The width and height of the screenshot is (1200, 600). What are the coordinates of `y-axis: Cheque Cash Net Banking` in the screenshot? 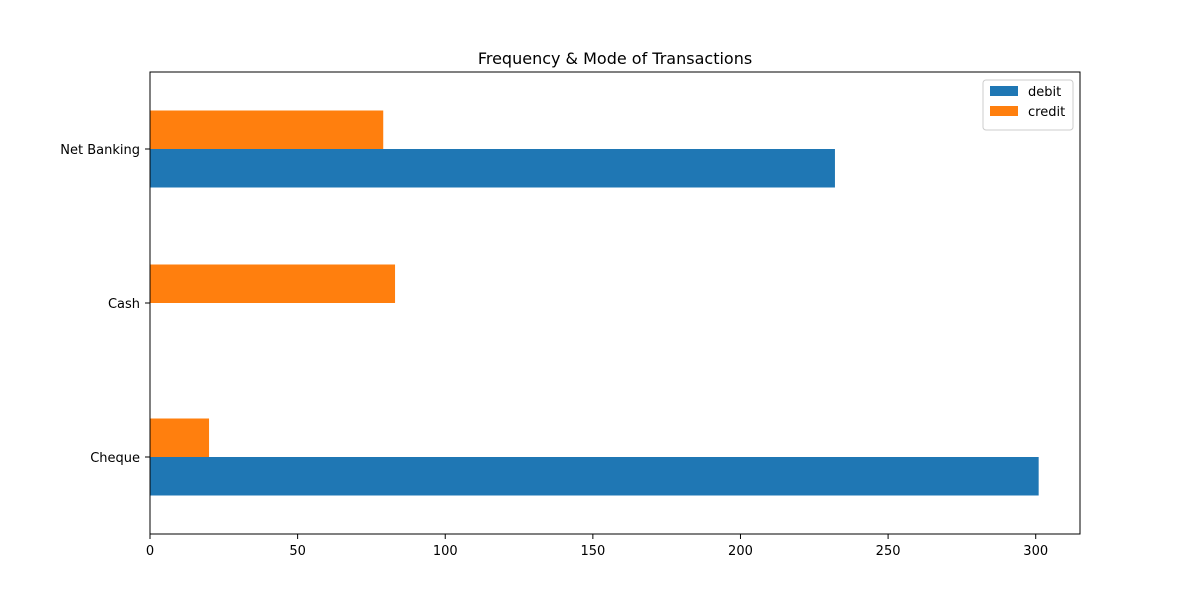 It's located at (105, 304).